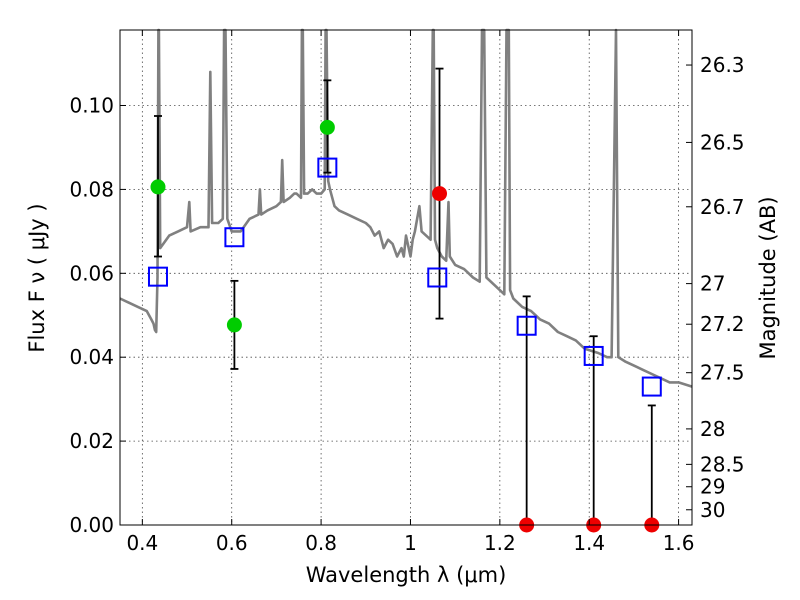 The image size is (800, 600). What do you see at coordinates (712, 487) in the screenshot?
I see `magnitude-tick-label: 29` at bounding box center [712, 487].